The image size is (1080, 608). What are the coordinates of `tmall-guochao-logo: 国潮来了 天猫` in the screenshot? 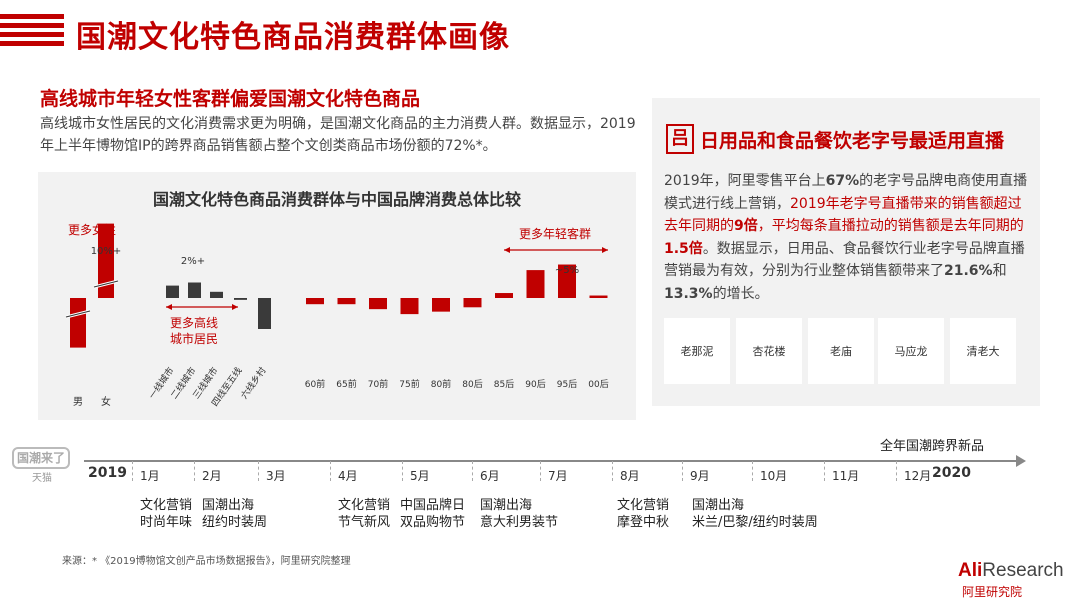 It's located at (42, 467).